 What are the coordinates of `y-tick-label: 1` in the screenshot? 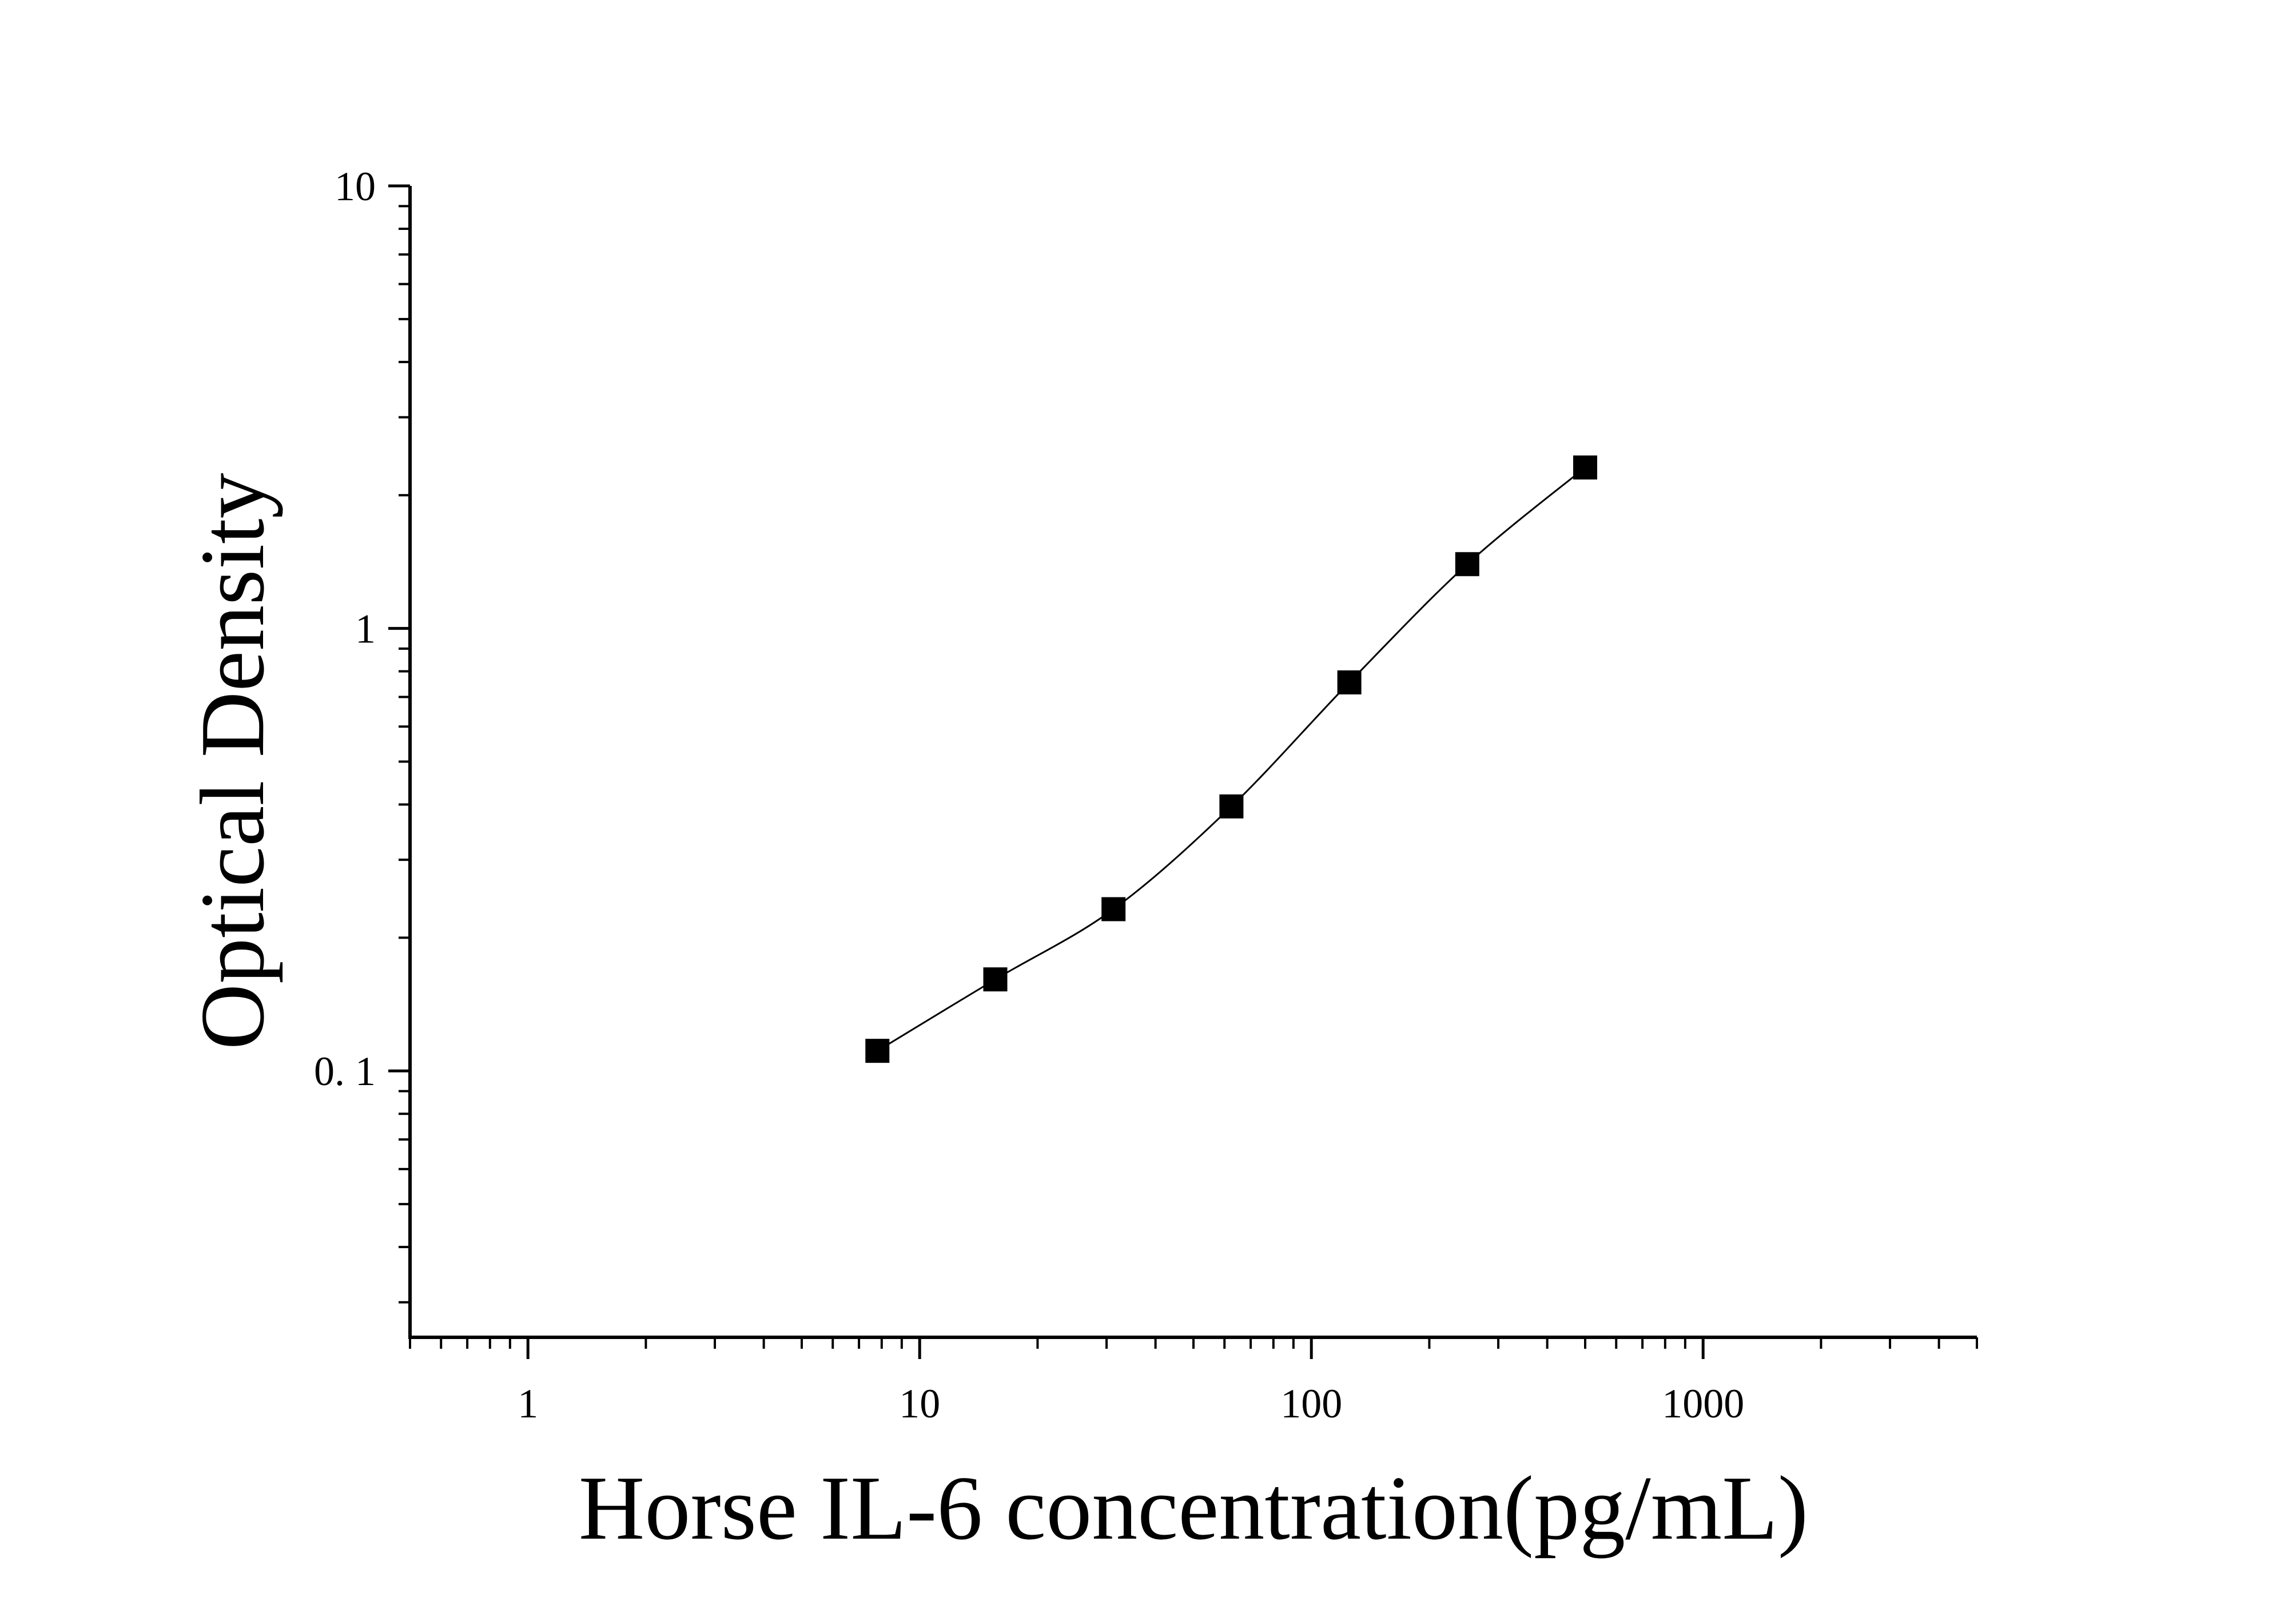 It's located at (366, 629).